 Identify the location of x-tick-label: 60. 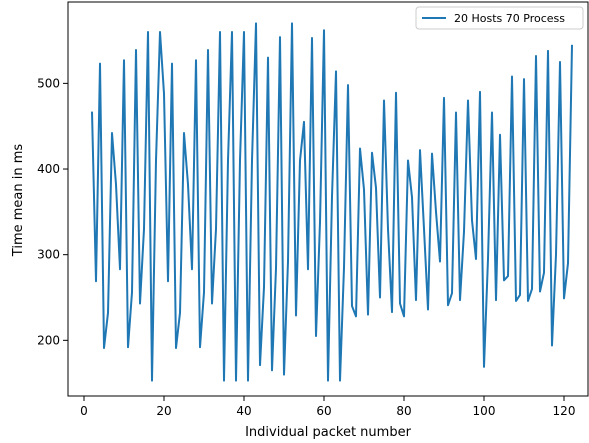
(323, 411).